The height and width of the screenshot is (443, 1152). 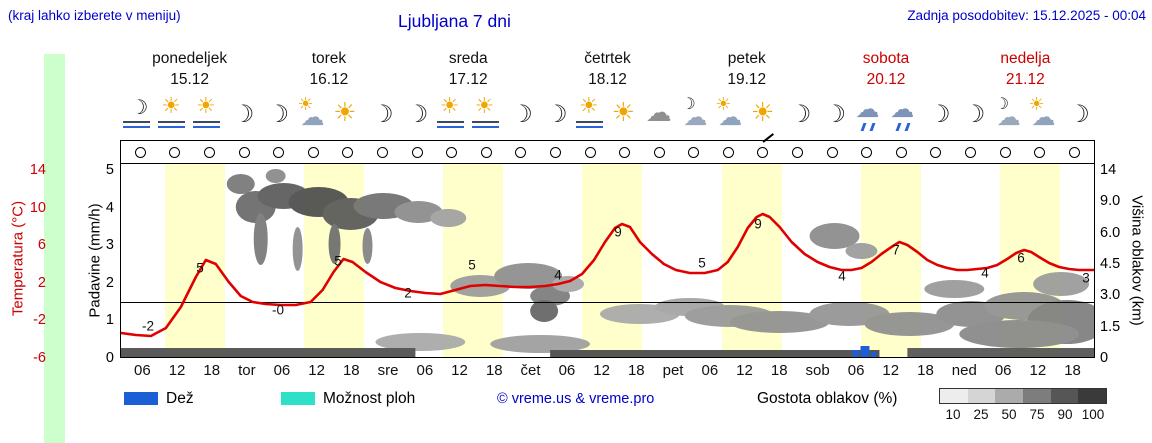 I want to click on temp-axis-tick: -2, so click(x=39, y=320).